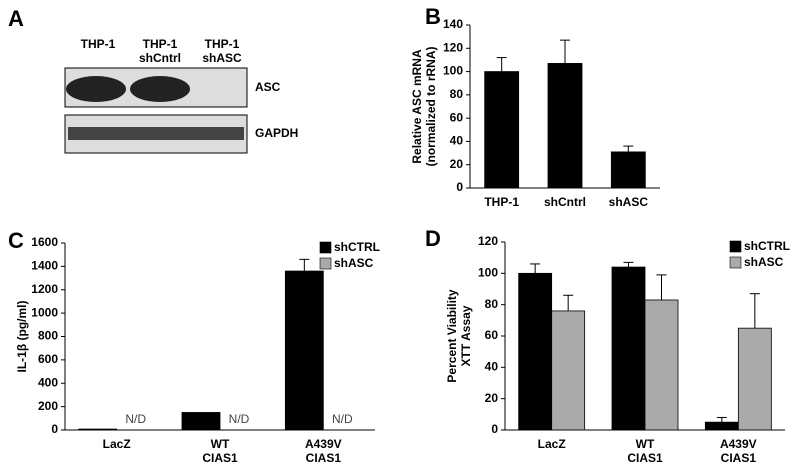 This screenshot has height=471, width=800. I want to click on y-axis-label-line: Relative ASC mRNA, so click(417, 106).